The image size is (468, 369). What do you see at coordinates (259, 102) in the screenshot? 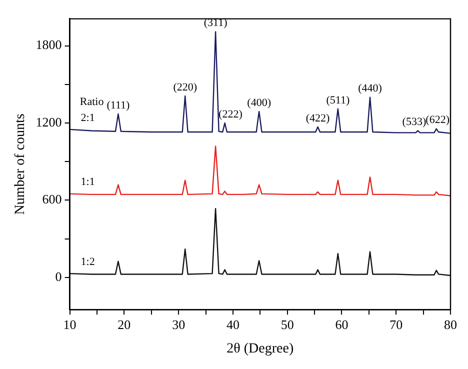
I see `annotation: (400)` at bounding box center [259, 102].